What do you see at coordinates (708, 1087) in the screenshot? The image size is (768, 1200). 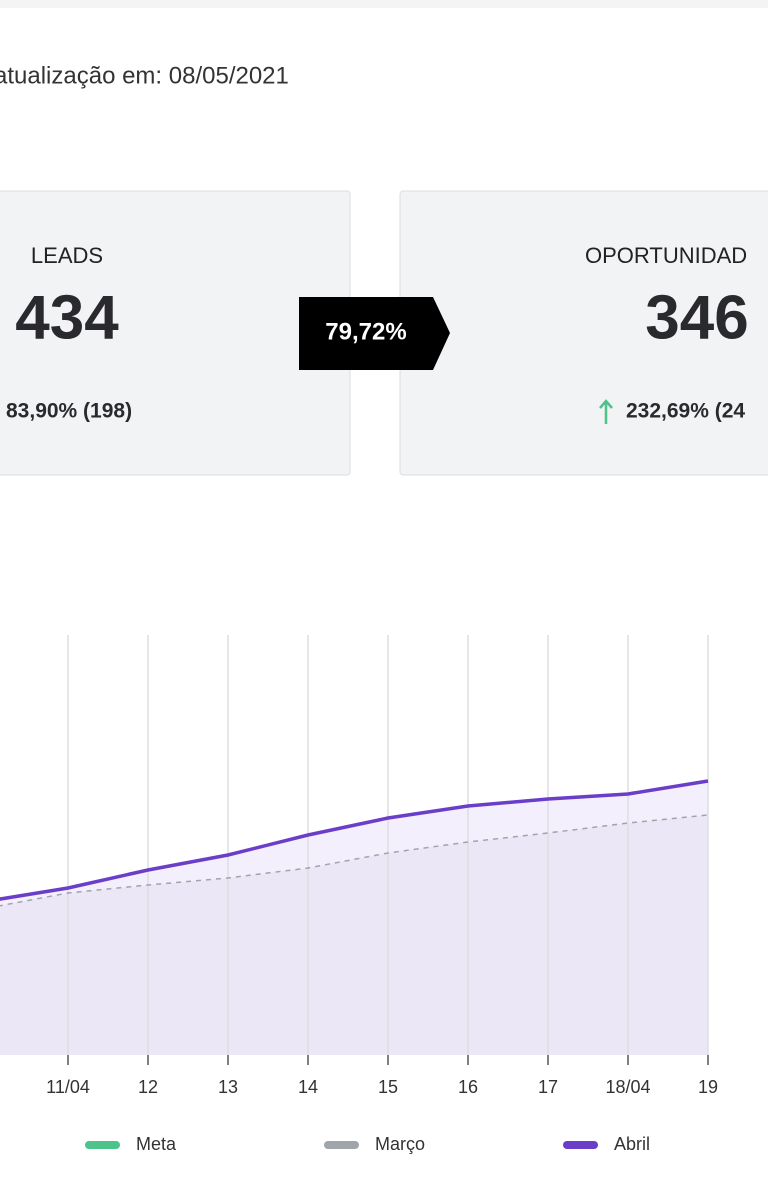 I see `x-tick-label: 19` at bounding box center [708, 1087].